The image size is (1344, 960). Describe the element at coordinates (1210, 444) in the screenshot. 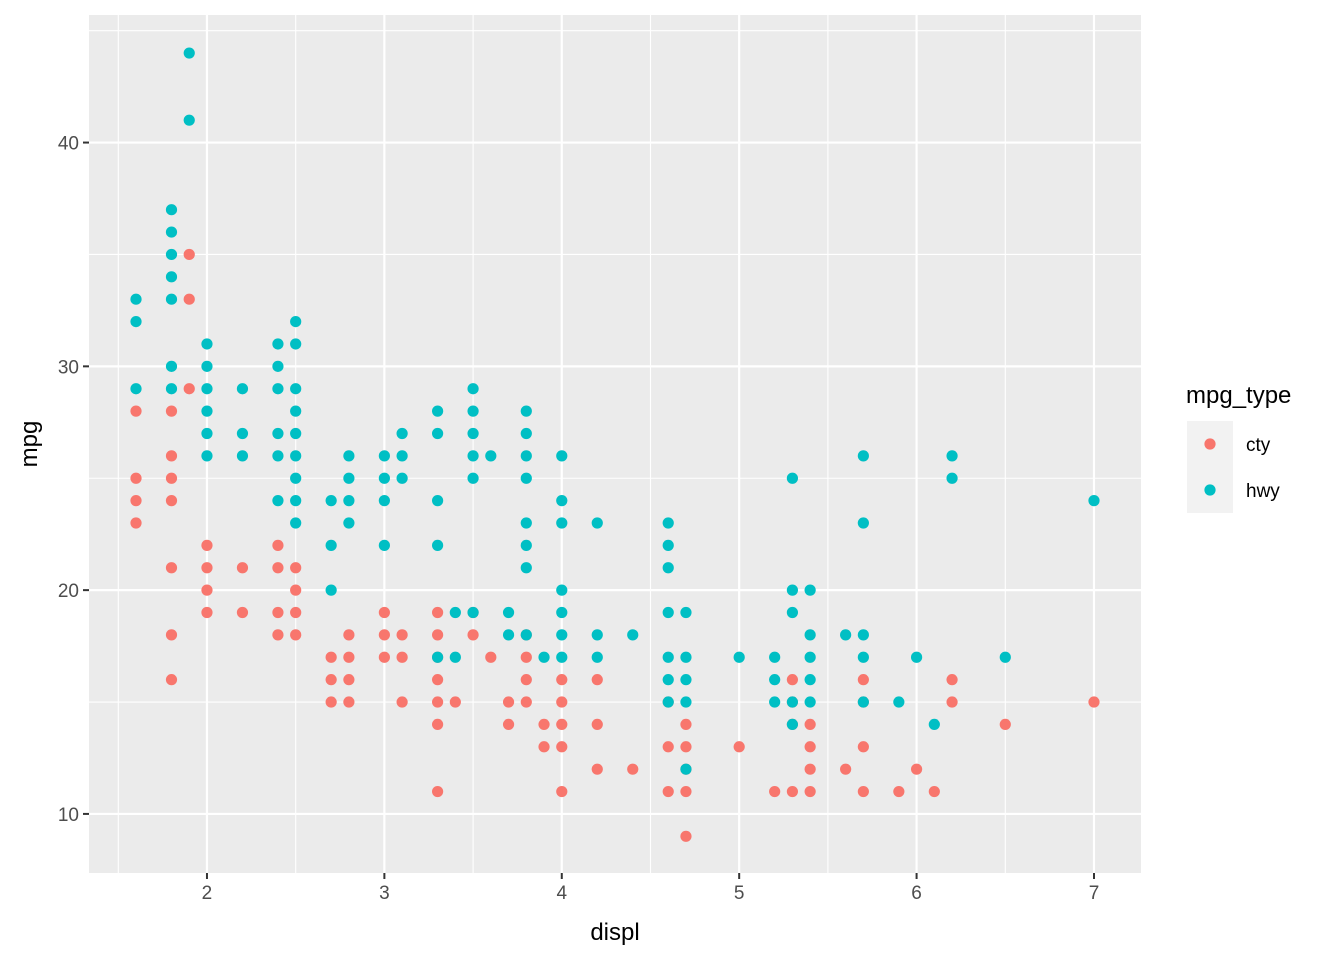

I see `legend-key-cty` at that location.